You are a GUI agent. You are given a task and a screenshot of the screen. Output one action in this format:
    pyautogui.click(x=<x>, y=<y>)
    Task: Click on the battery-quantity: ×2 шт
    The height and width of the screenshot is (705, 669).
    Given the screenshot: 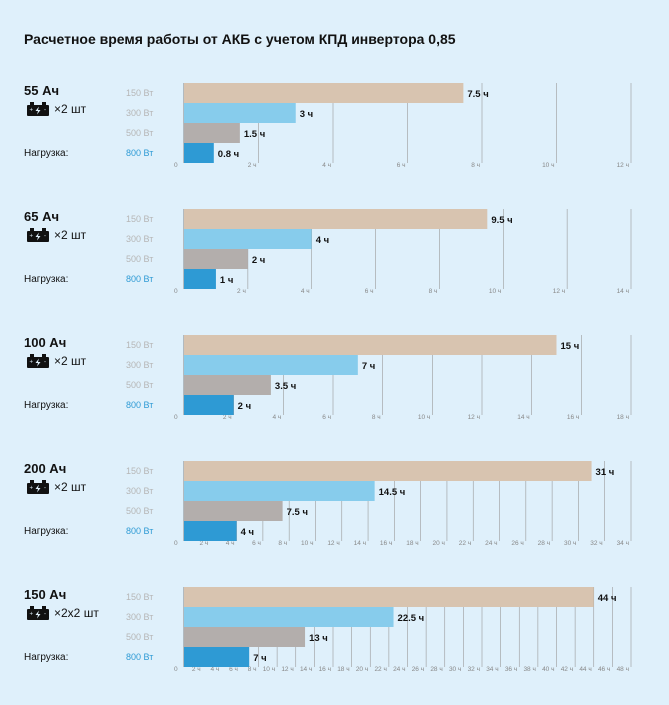 What is the action you would take?
    pyautogui.click(x=70, y=109)
    